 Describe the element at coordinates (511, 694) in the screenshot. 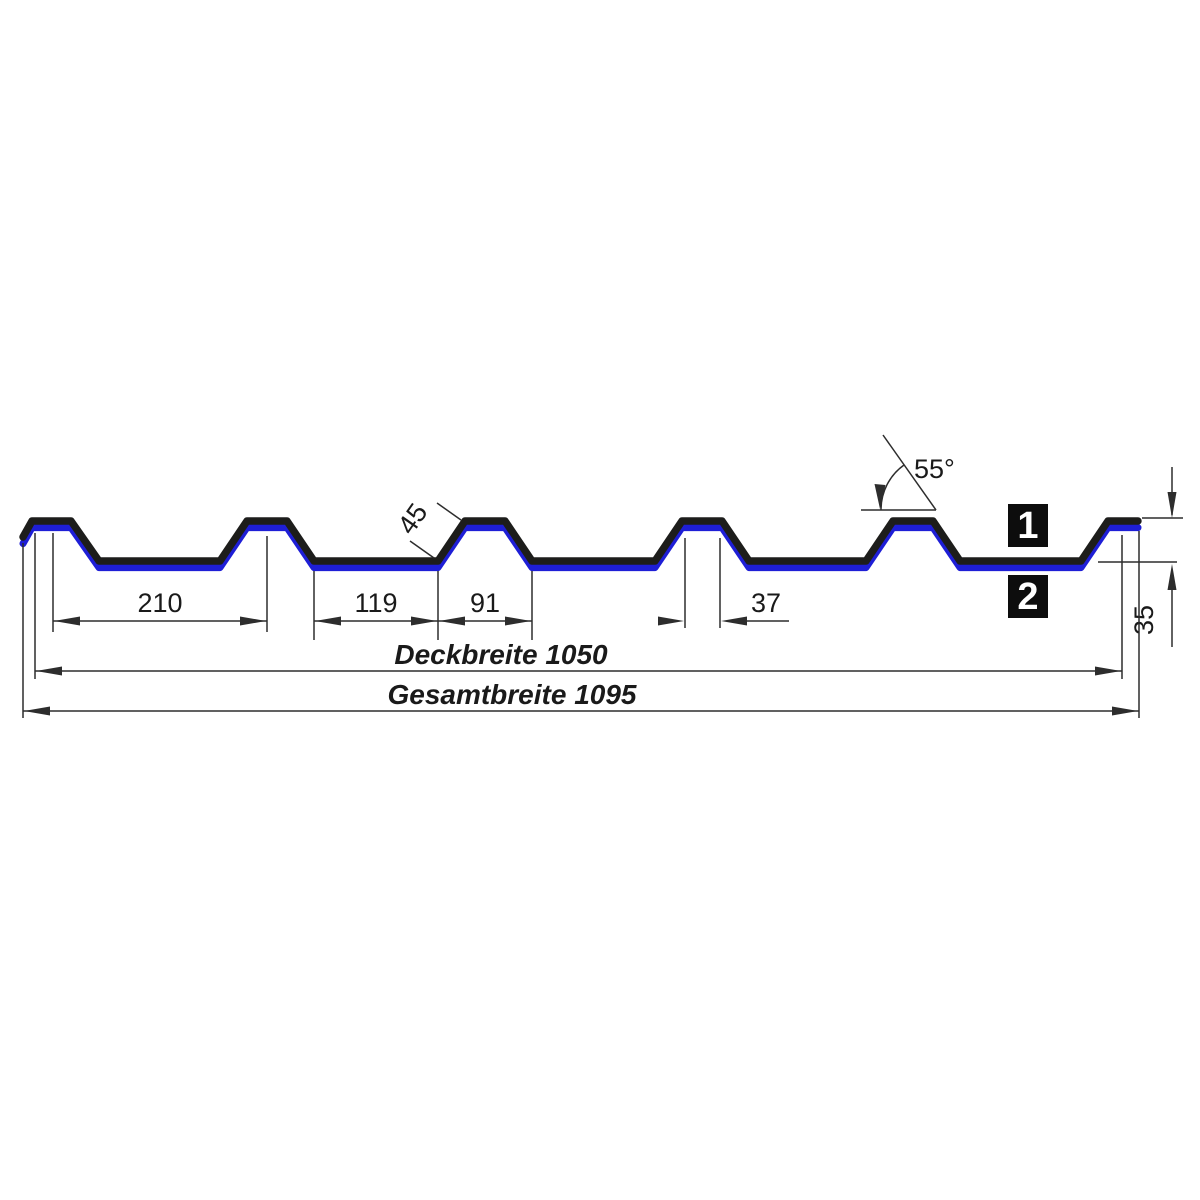

I see `dim-overall-width-label: Gesamtbreite 1095` at that location.